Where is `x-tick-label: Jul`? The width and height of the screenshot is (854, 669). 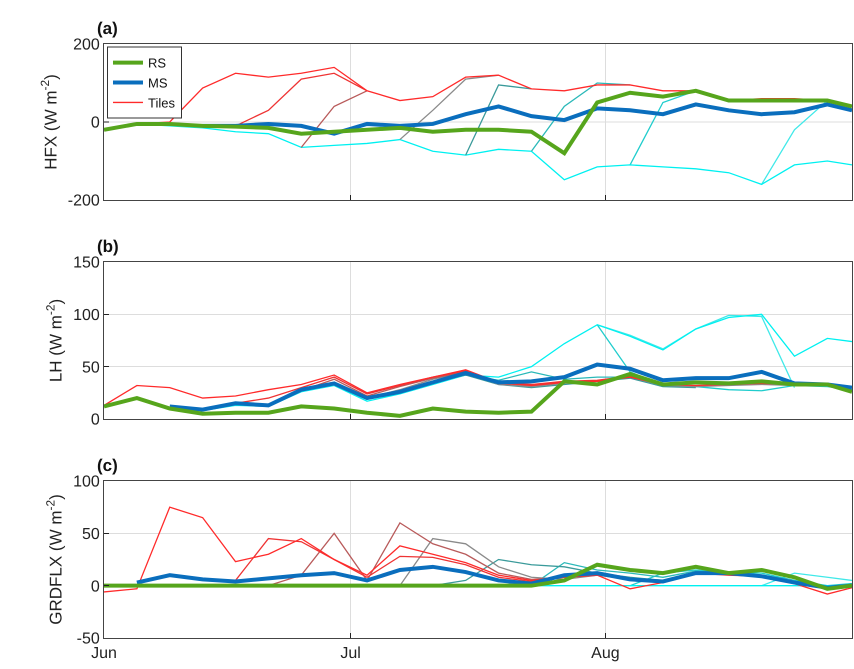 x-tick-label: Jul is located at coordinates (350, 653).